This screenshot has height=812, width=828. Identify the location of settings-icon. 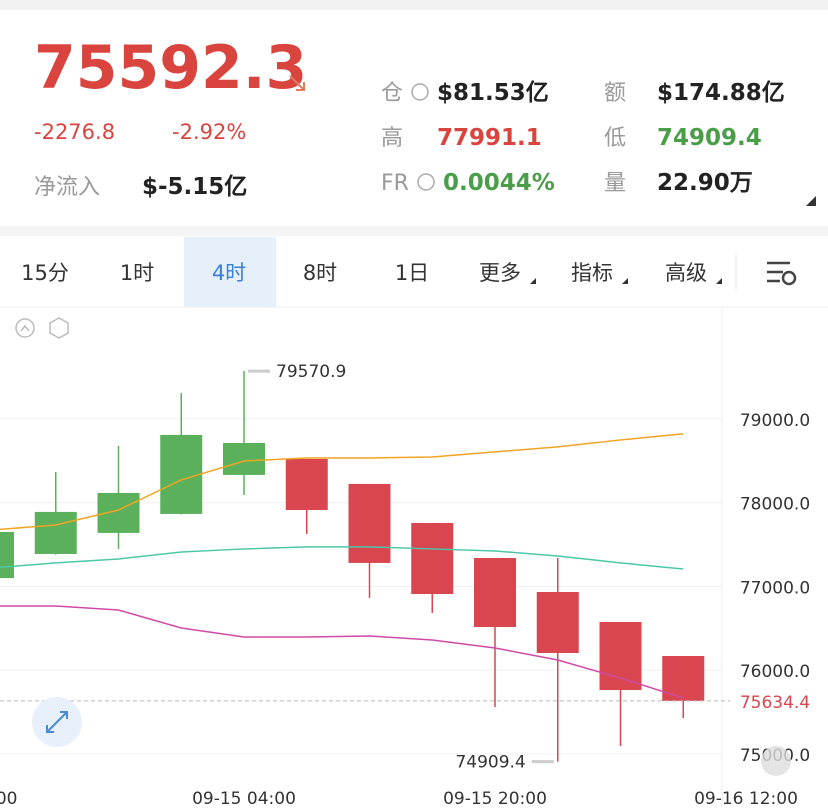
(782, 273).